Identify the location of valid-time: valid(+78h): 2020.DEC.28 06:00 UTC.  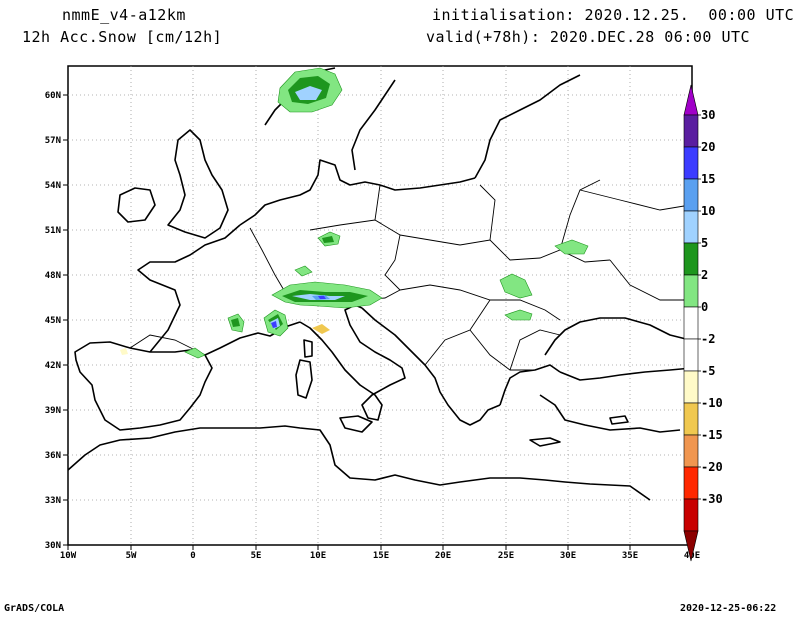
(588, 37).